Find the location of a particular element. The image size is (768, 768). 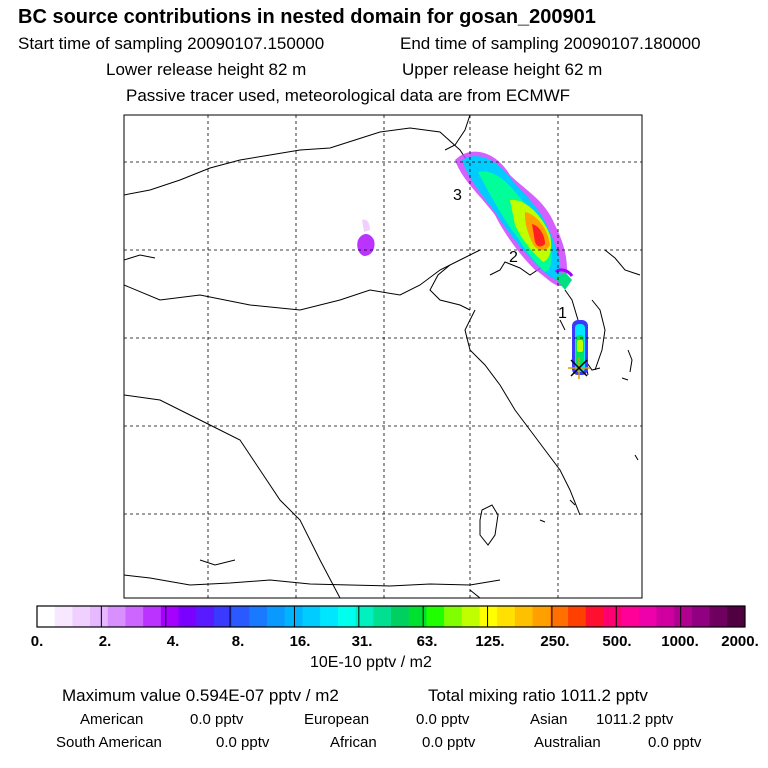

colorbar-units: 10E-10 pptv / m2 is located at coordinates (371, 662).